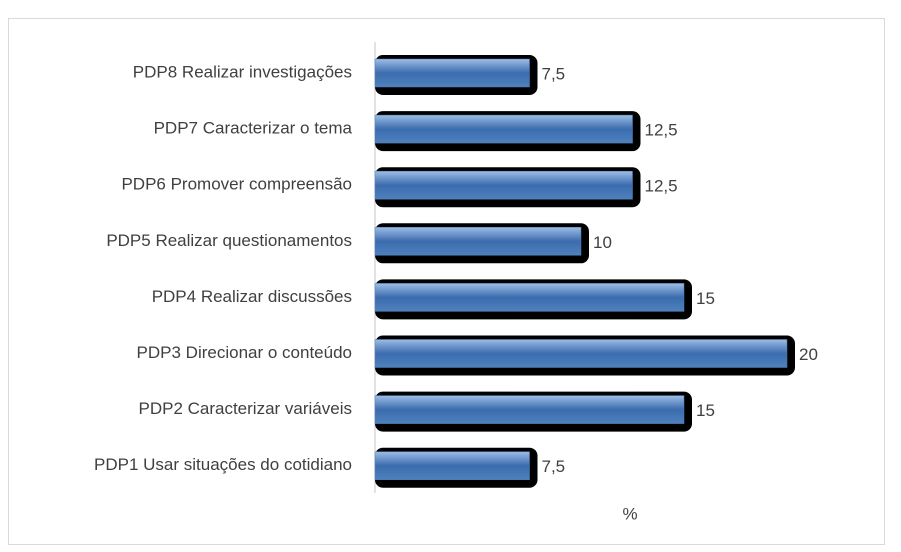  What do you see at coordinates (244, 352) in the screenshot?
I see `y-tick-label: PDP3 Direcionar o conteúdo` at bounding box center [244, 352].